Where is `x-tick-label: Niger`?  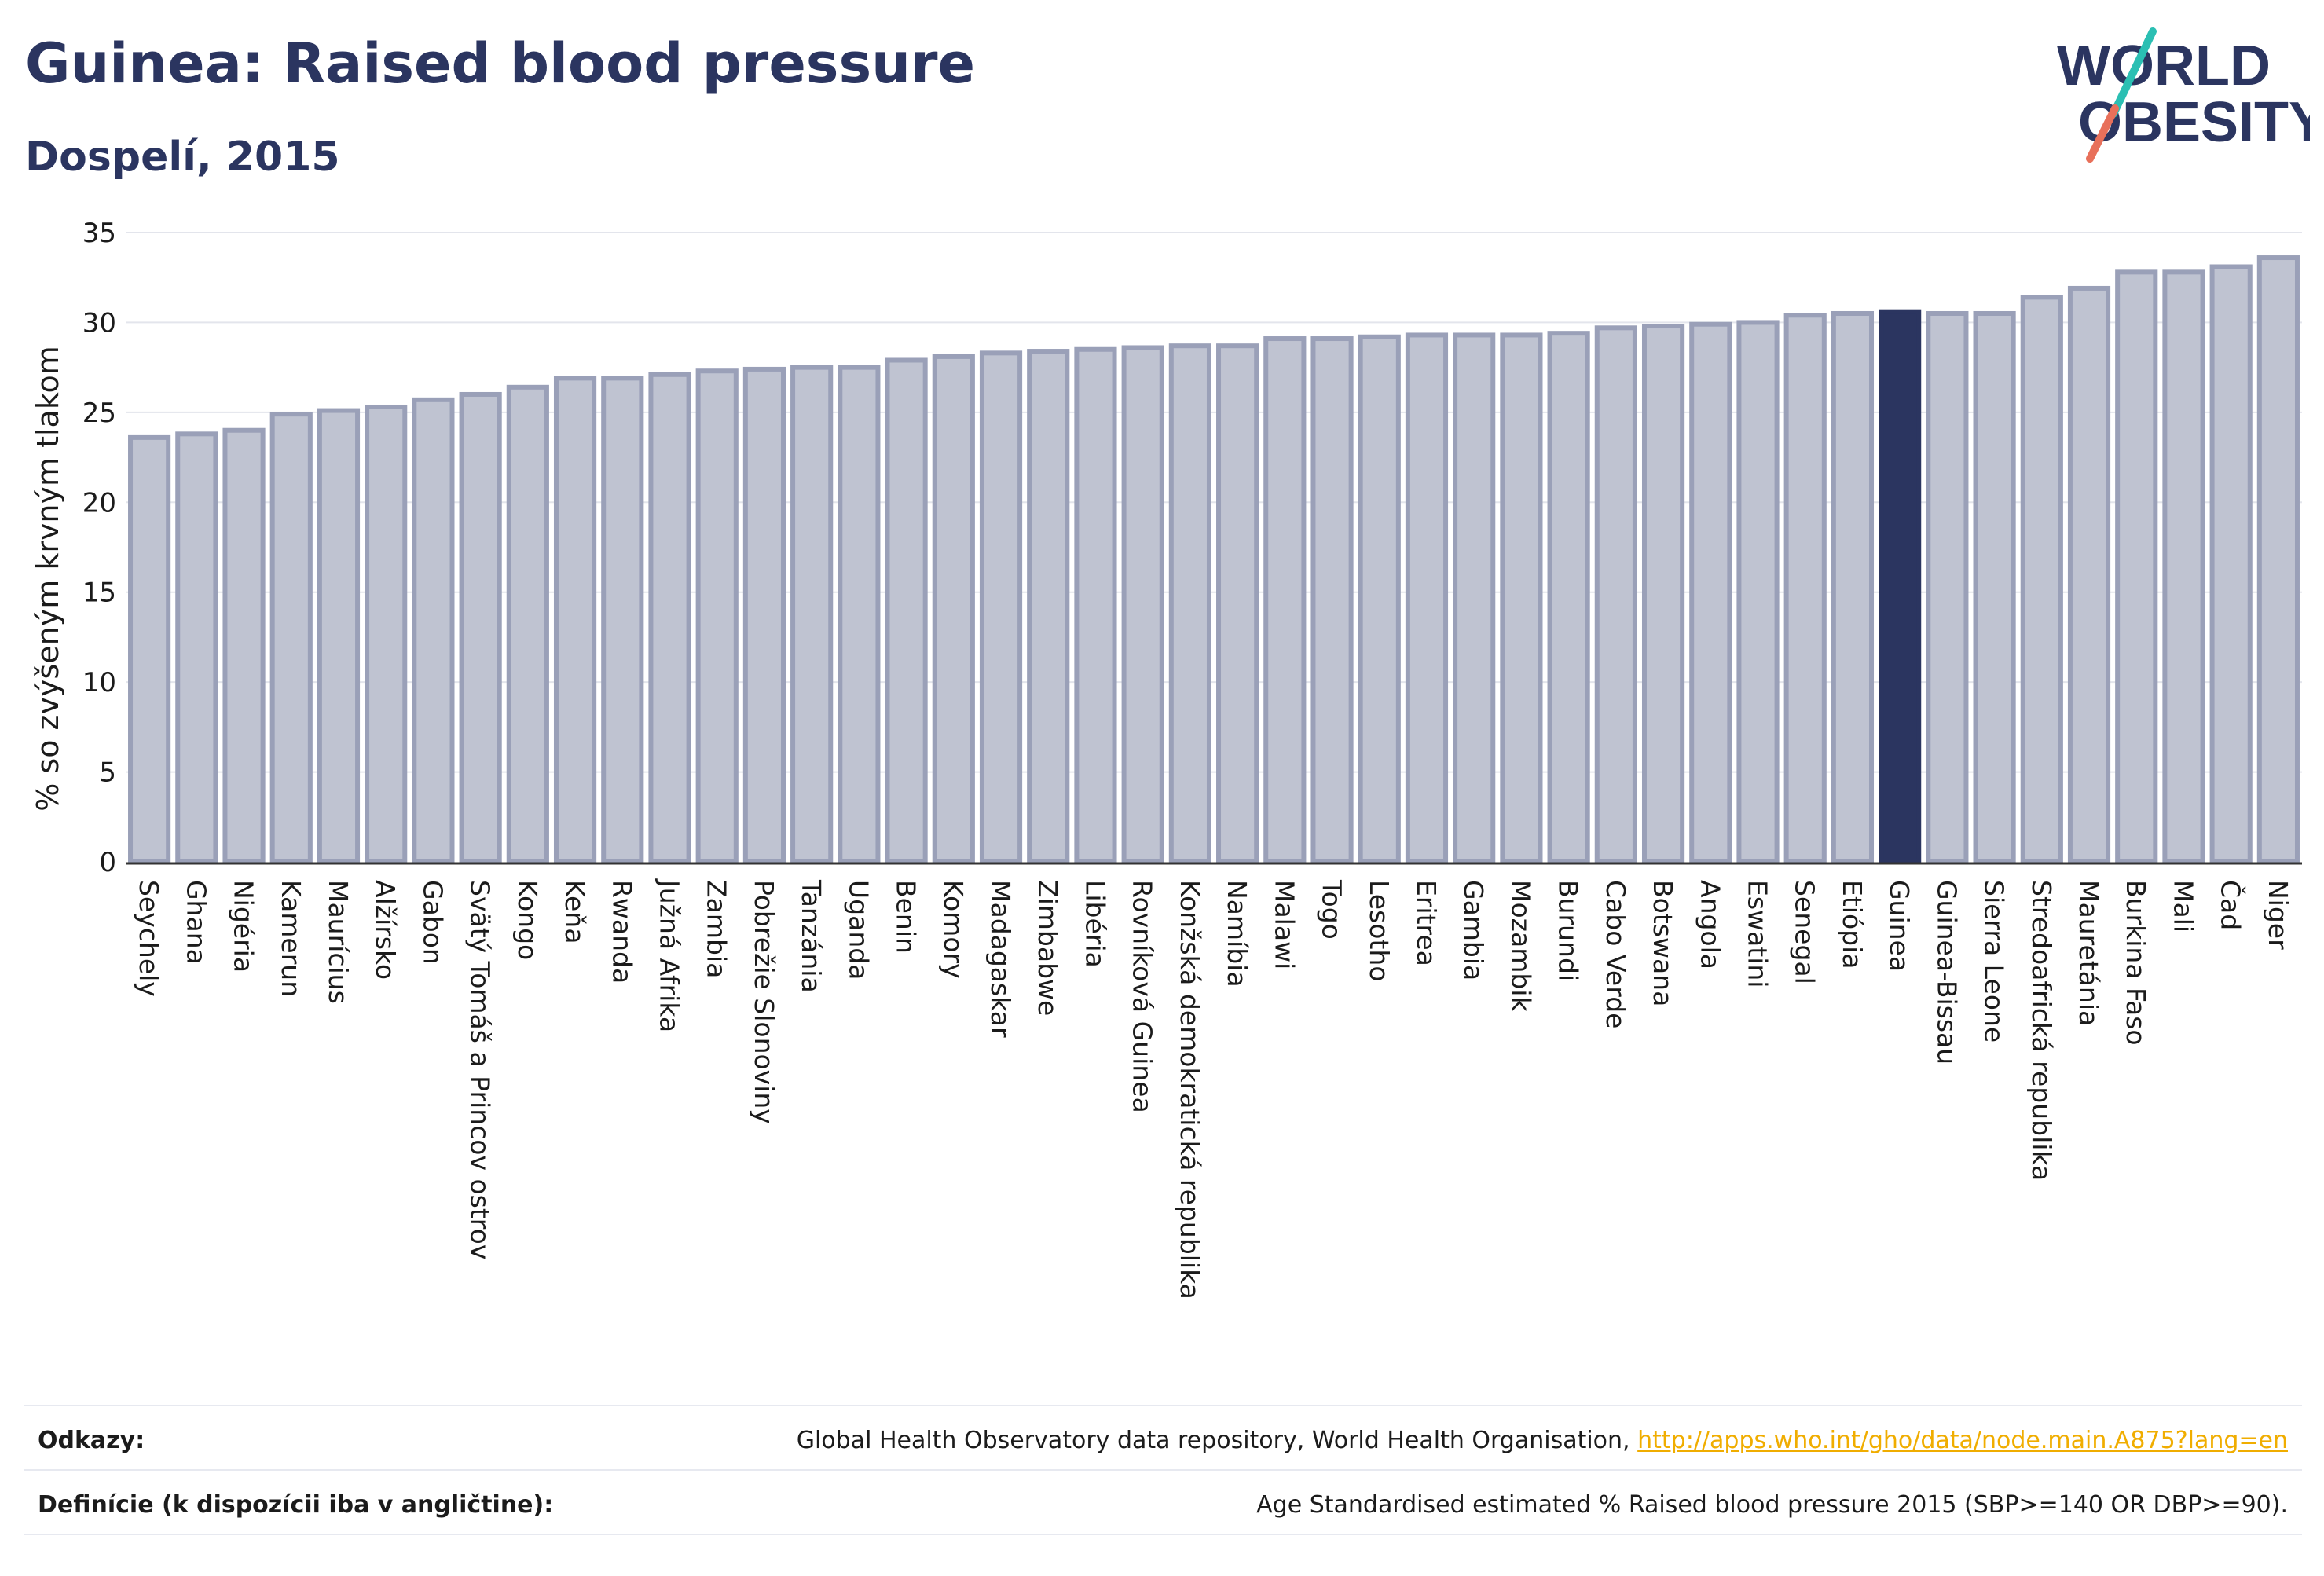 x-tick-label: Niger is located at coordinates (2278, 915).